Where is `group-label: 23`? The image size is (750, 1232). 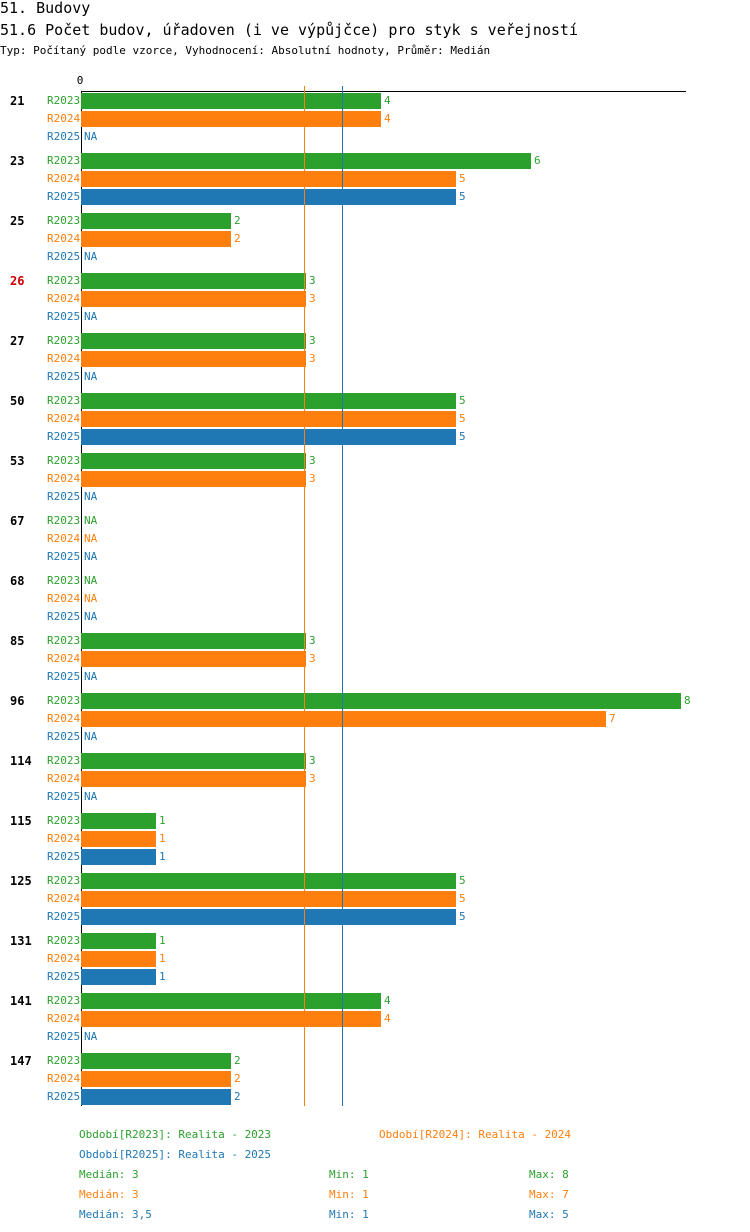
group-label: 23 is located at coordinates (17, 161).